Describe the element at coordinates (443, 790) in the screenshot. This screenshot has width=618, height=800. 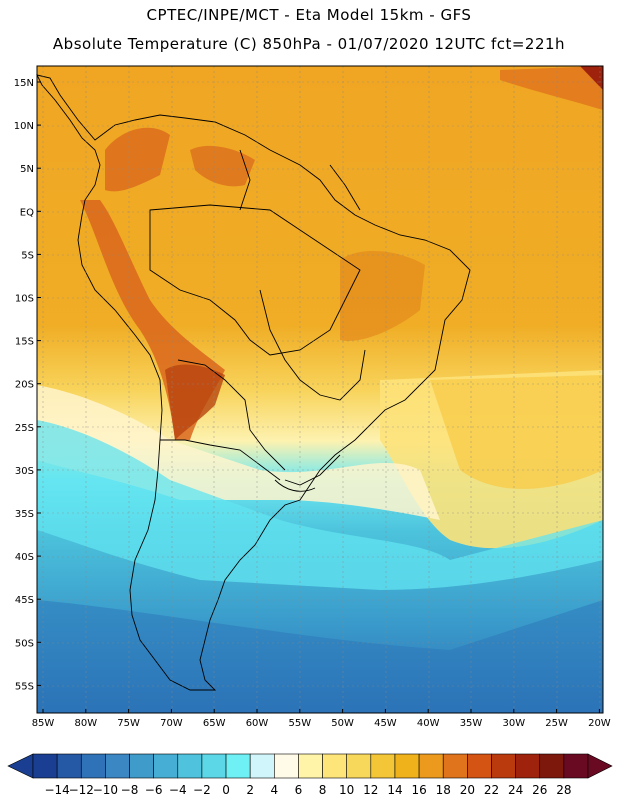
I see `colorbar-label: 18` at that location.